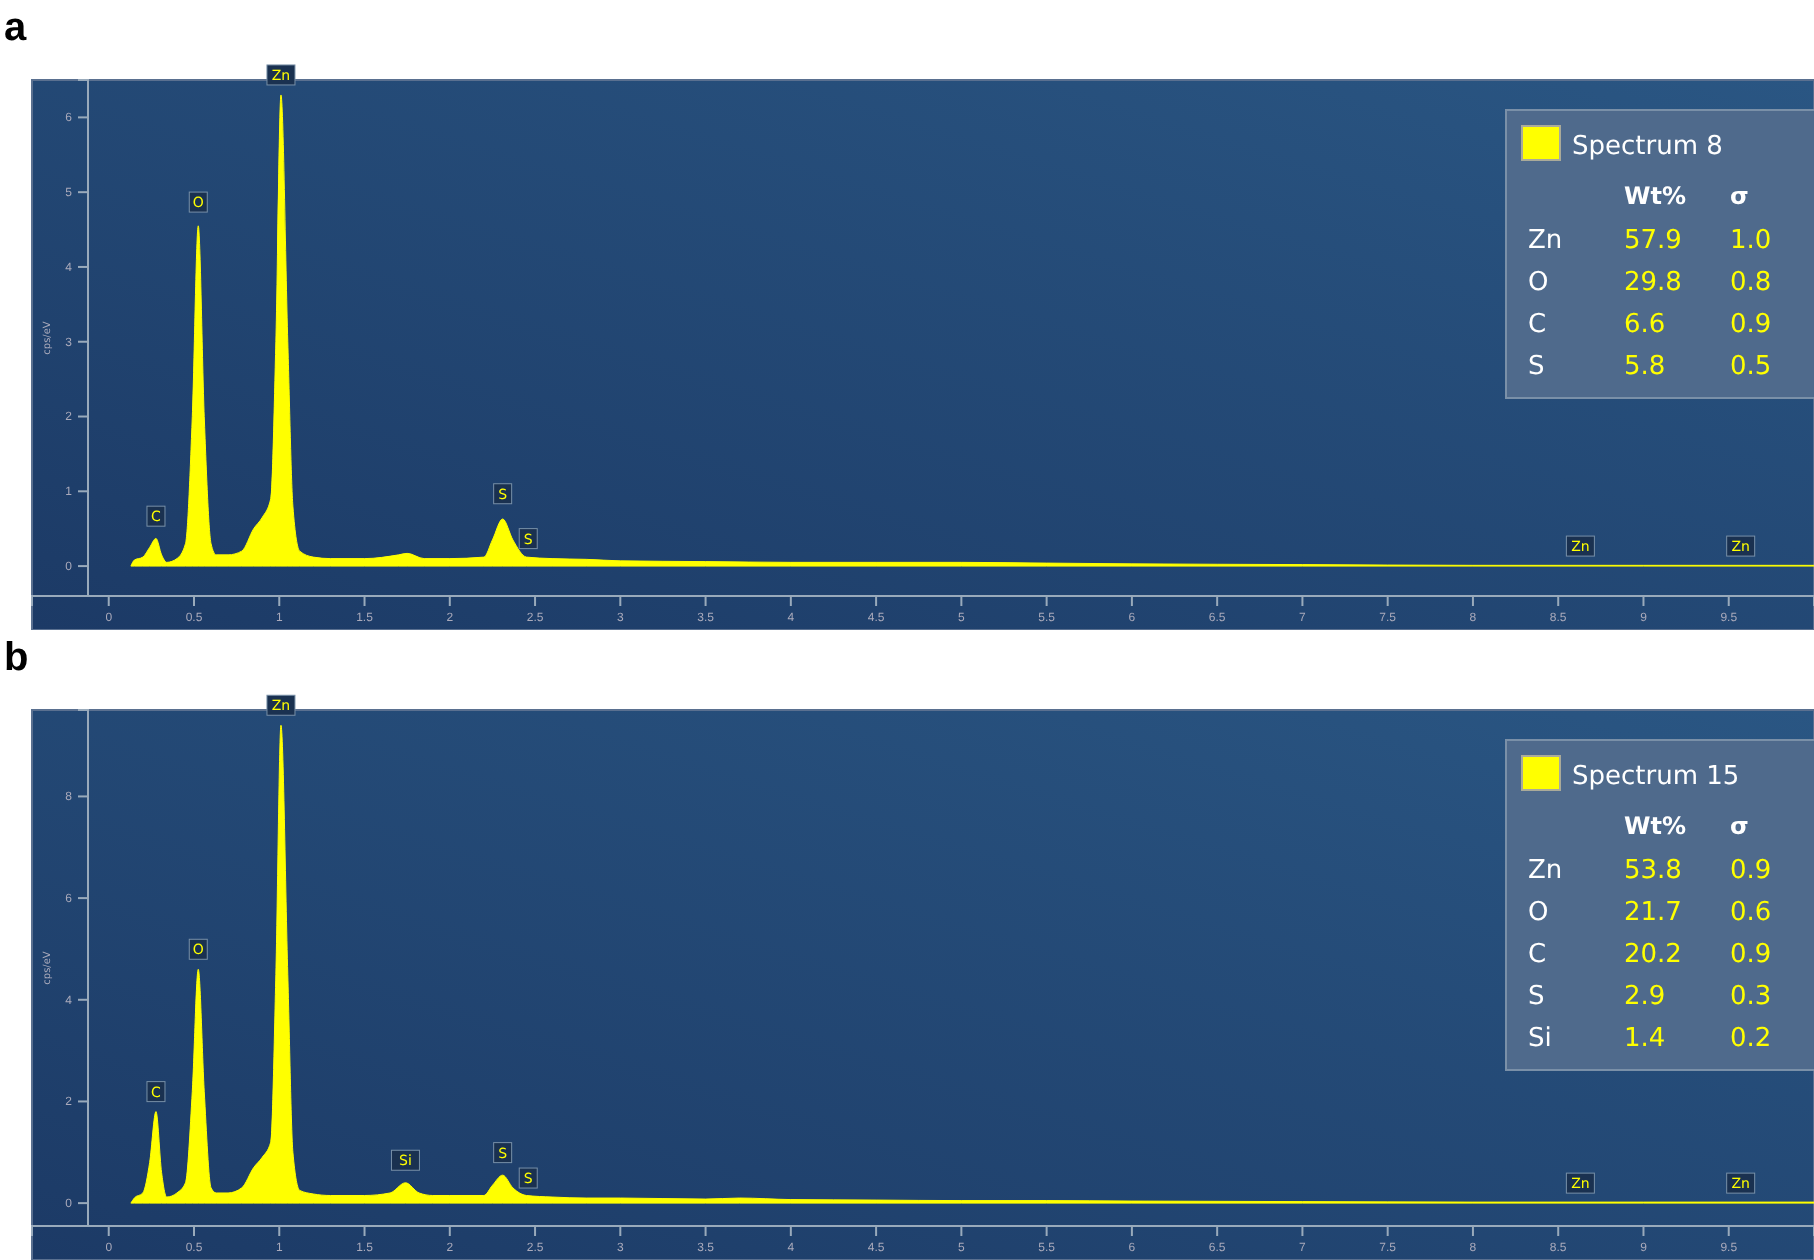  What do you see at coordinates (16, 28) in the screenshot?
I see `chart-title: a` at bounding box center [16, 28].